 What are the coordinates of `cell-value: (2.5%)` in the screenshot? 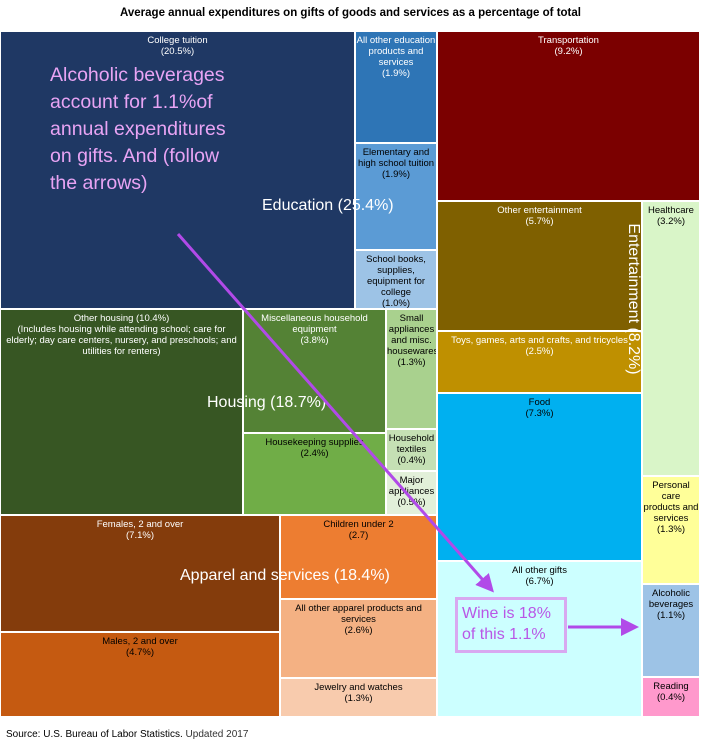 It's located at (539, 351).